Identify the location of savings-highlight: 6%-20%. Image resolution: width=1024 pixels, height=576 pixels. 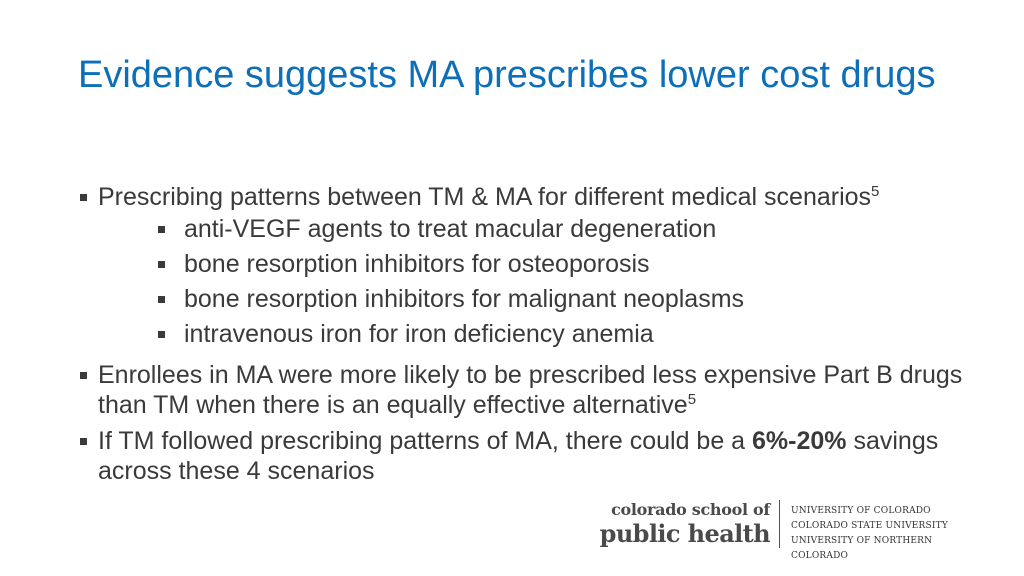
(799, 441).